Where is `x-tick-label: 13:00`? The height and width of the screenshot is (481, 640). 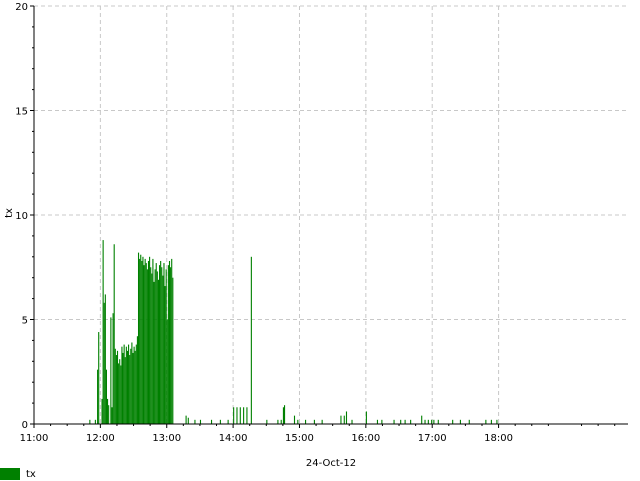 x-tick-label: 13:00 is located at coordinates (166, 438).